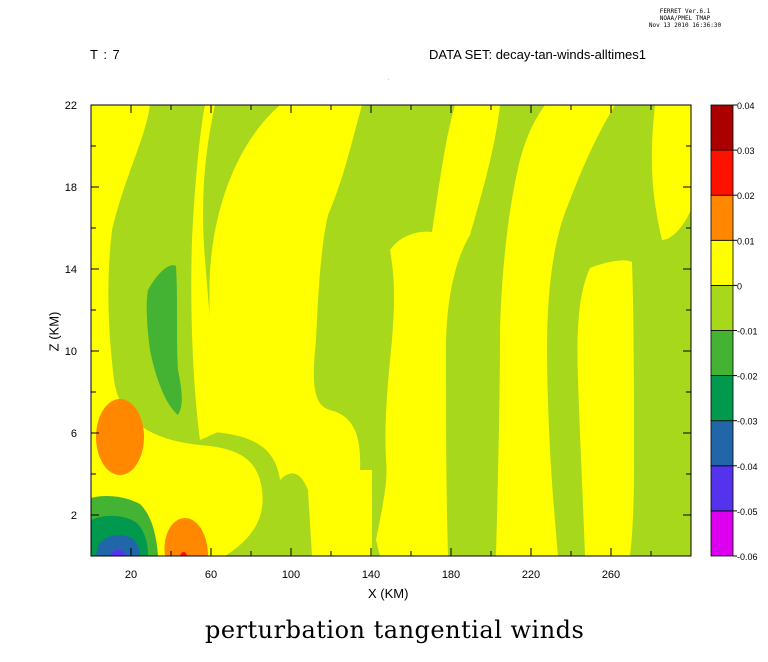 The width and height of the screenshot is (768, 662). I want to click on colorbar-tick-label: -0.06, so click(747, 557).